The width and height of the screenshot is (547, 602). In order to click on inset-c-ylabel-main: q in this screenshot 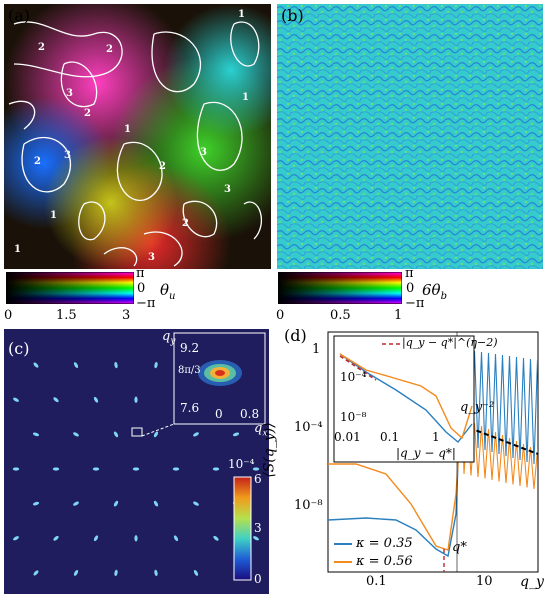, I will do `click(166, 336)`.